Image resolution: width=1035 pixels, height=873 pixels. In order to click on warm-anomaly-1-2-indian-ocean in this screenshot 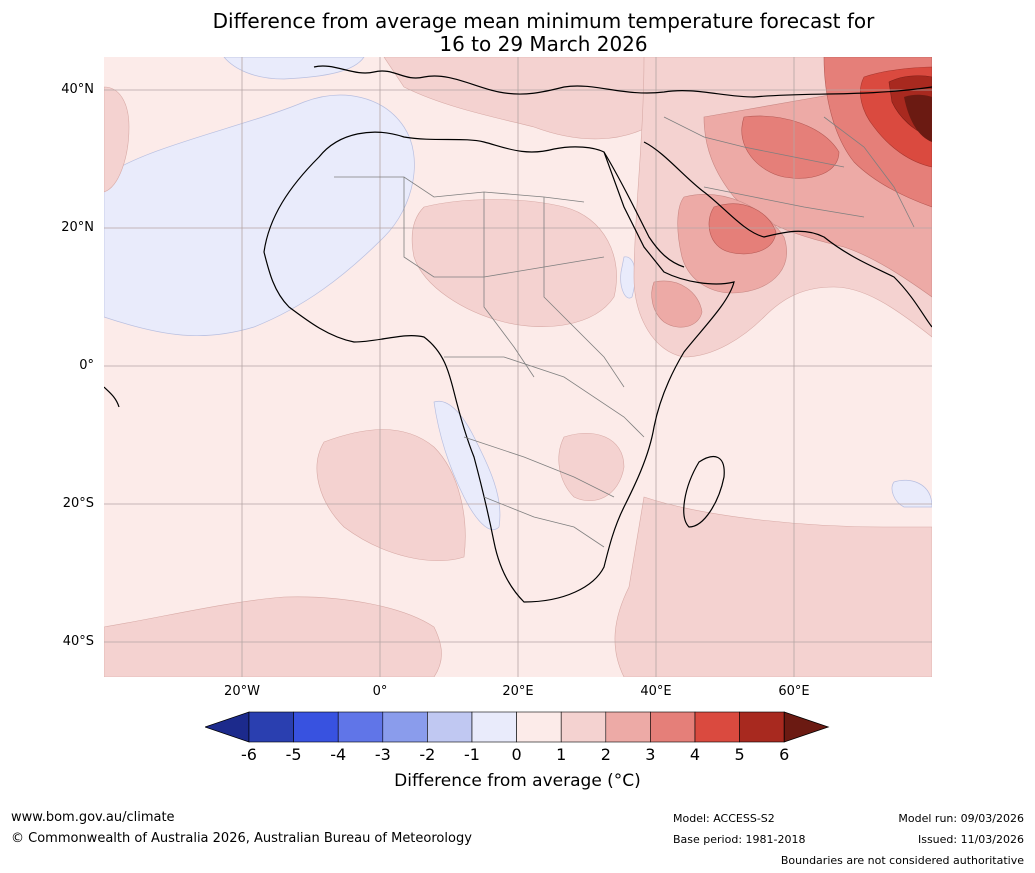, I will do `click(773, 586)`.